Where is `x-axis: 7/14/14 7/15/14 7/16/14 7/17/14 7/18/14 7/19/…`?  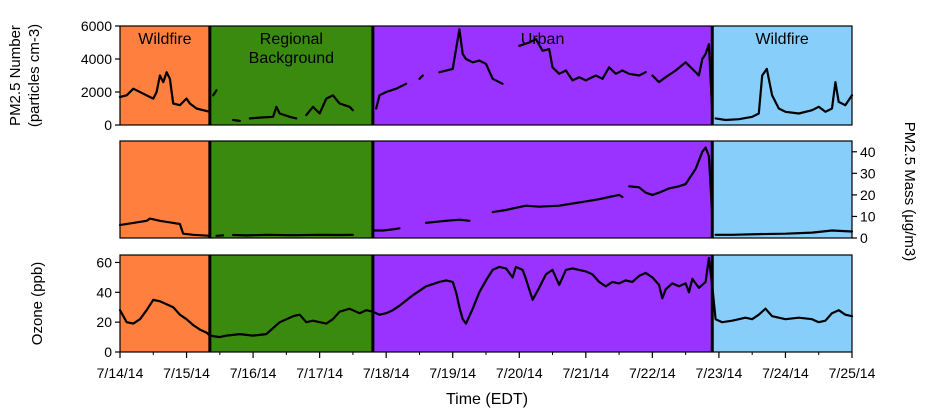 x-axis: 7/14/14 7/15/14 7/16/14 7/17/14 7/18/14 7/19/… is located at coordinates (486, 366).